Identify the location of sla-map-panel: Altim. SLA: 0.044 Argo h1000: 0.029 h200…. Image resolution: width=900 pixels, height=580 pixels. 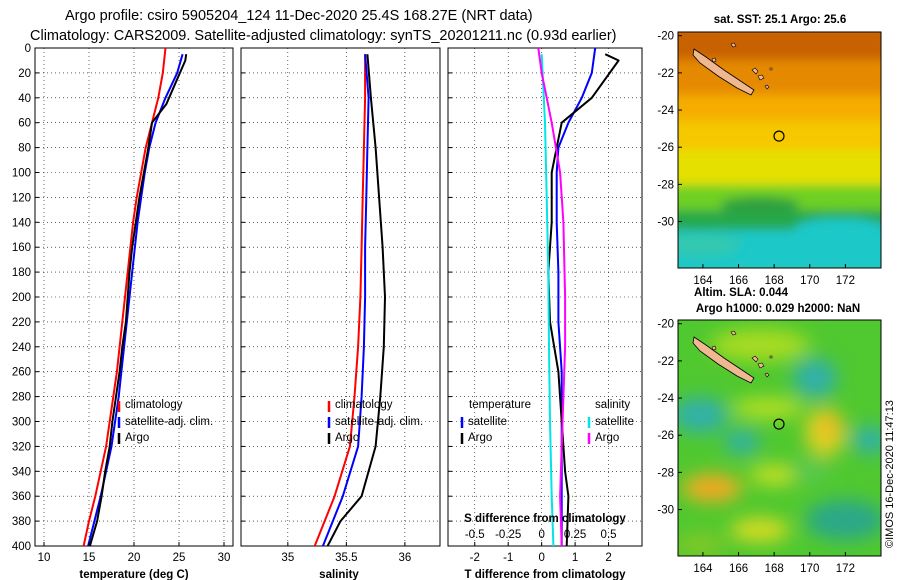
(769, 431).